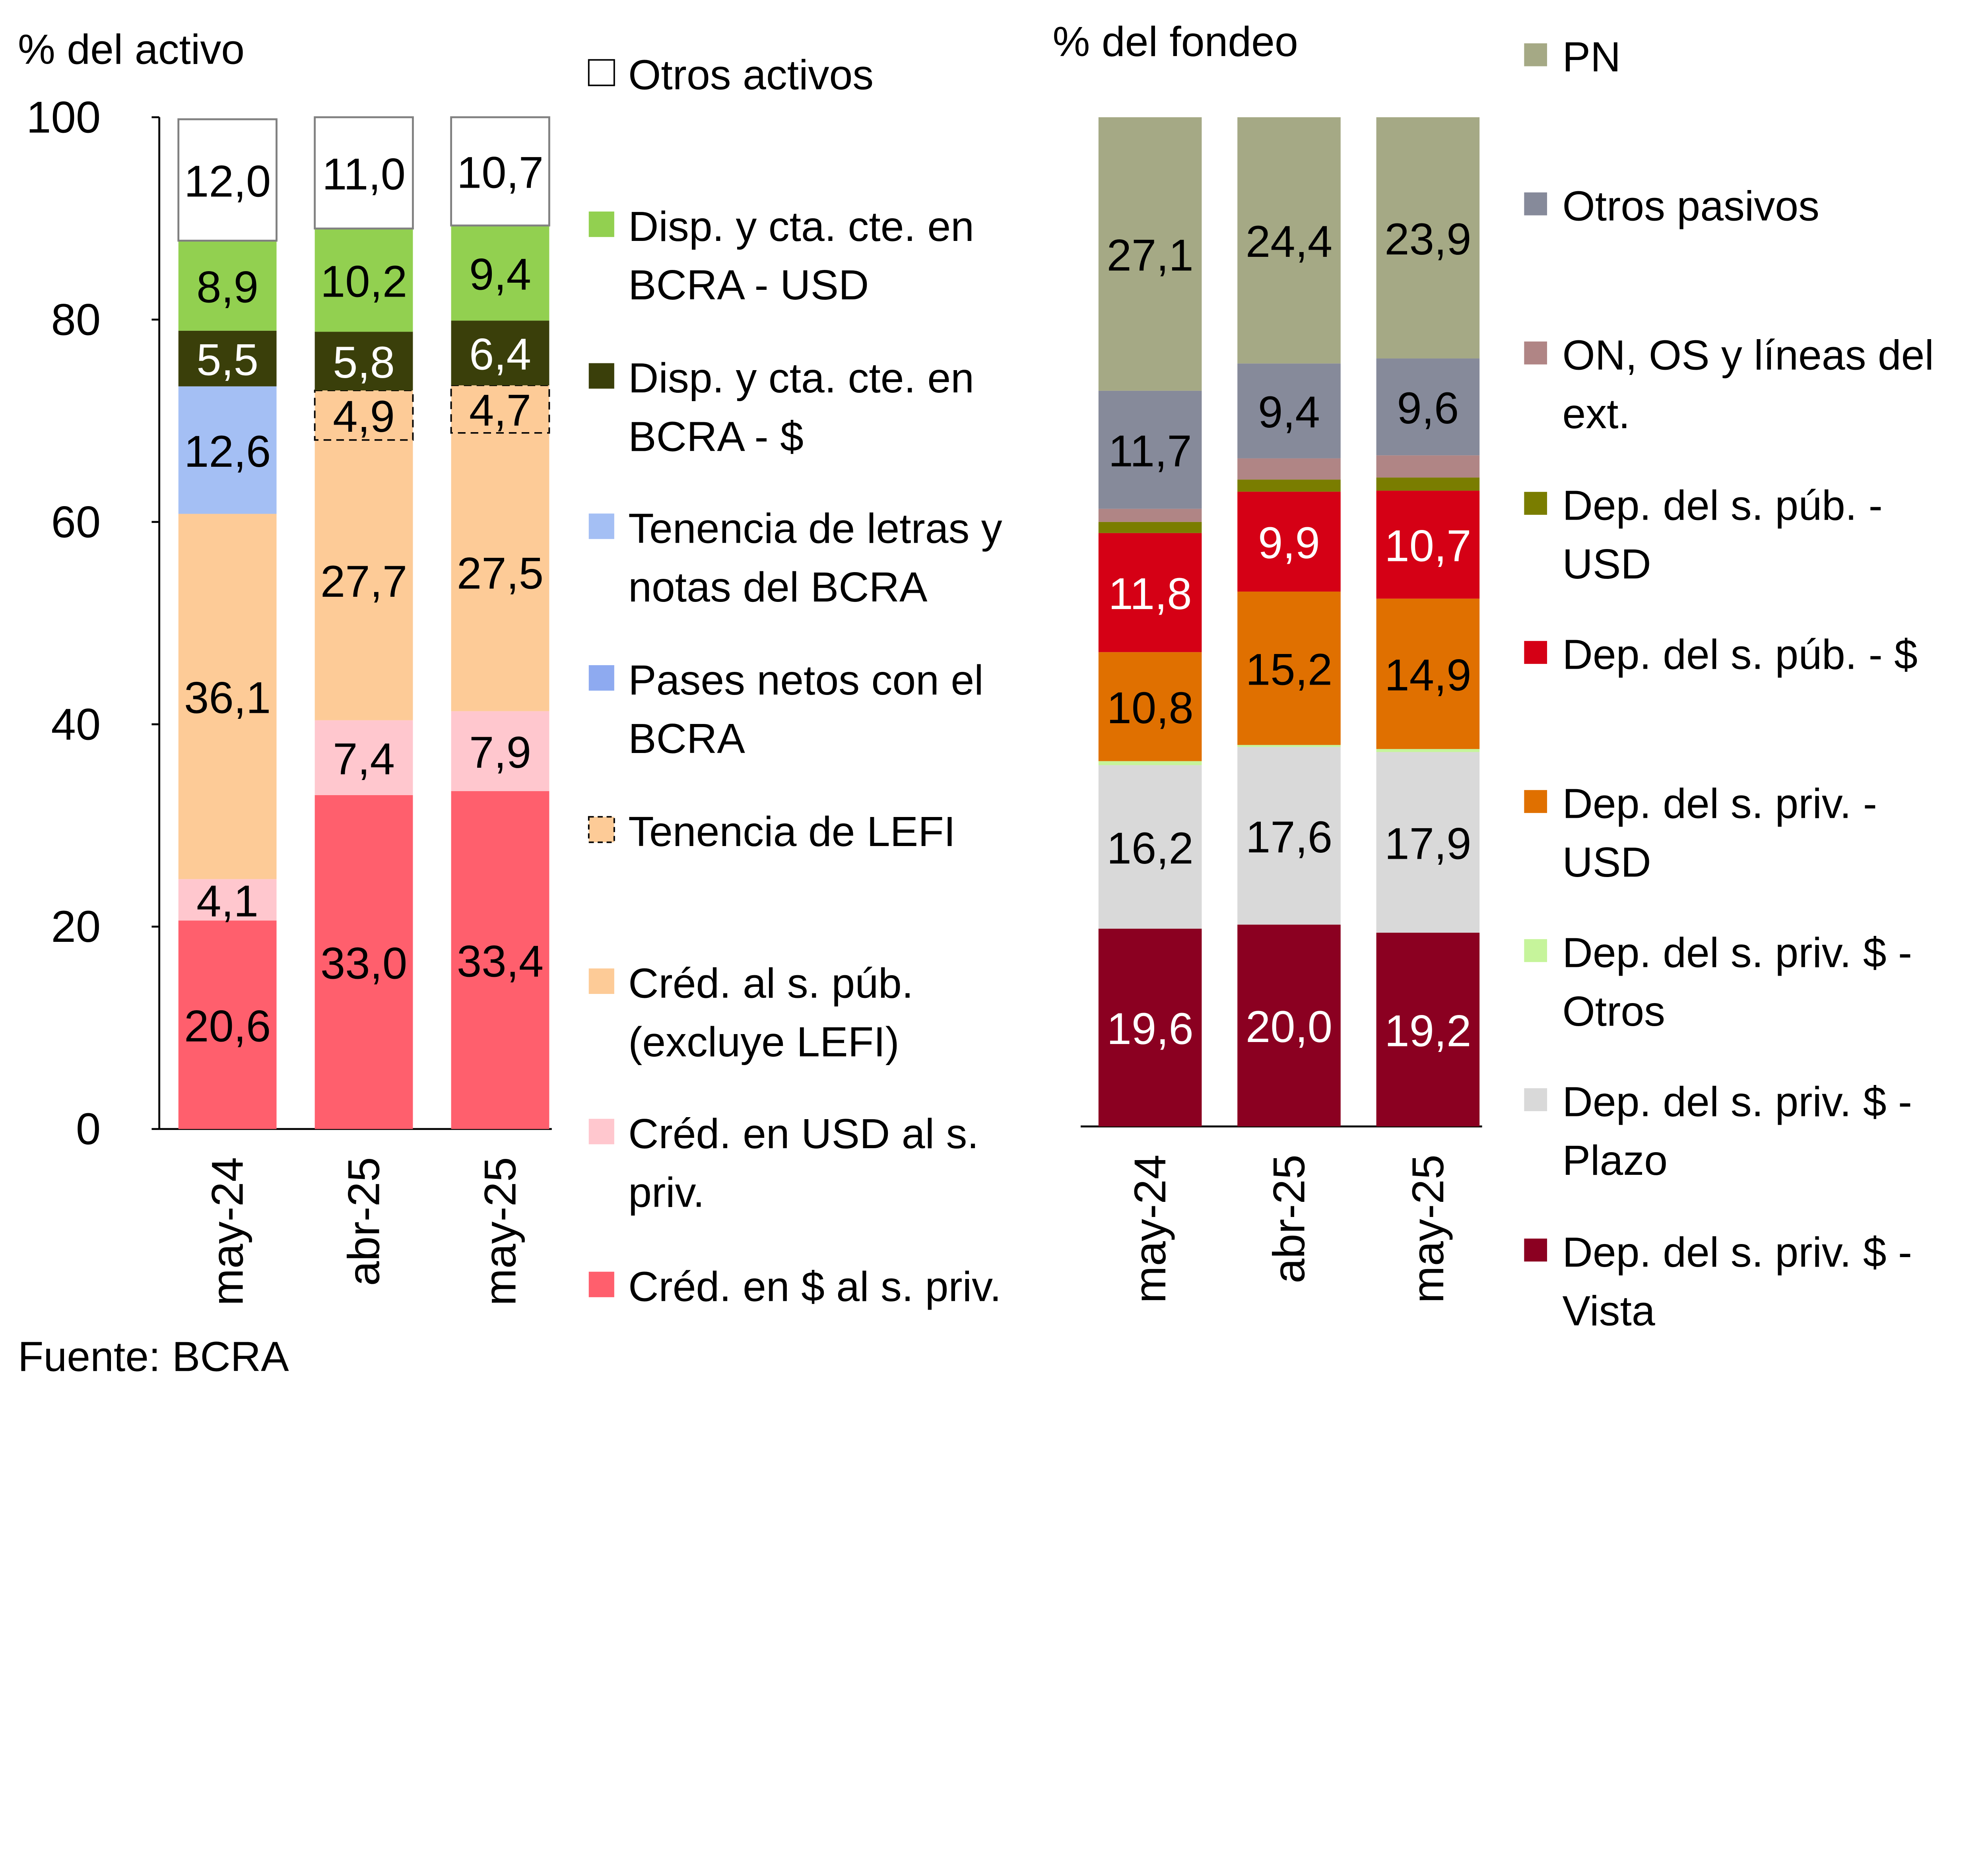 The width and height of the screenshot is (1988, 1865). I want to click on legend-label: Créd. al s. púb., so click(770, 983).